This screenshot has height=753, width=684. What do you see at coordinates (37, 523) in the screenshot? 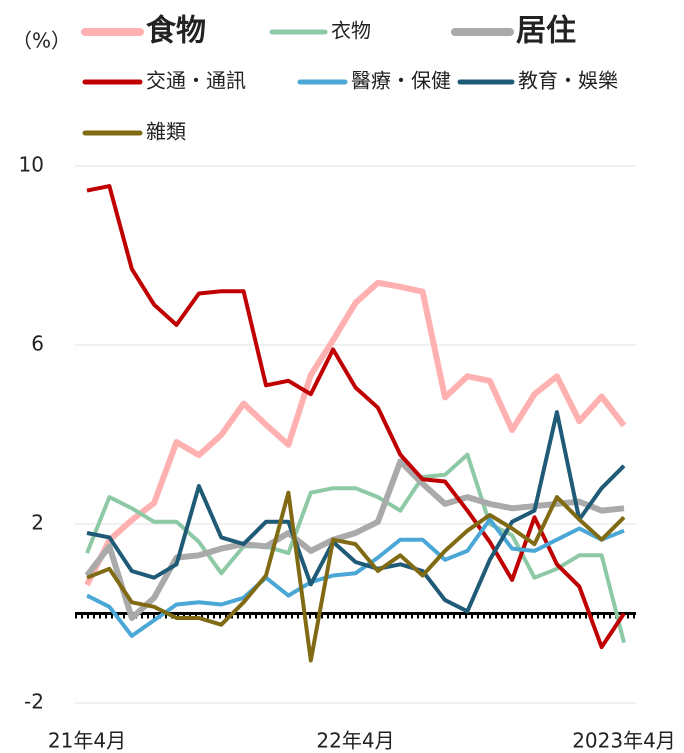
I see `y-tick-label: 2` at bounding box center [37, 523].